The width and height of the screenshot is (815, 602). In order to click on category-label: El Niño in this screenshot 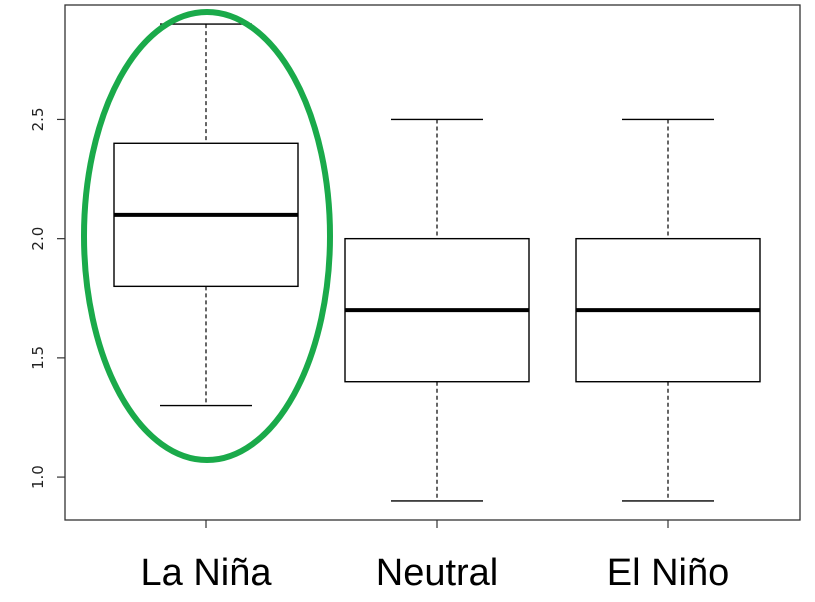, I will do `click(668, 573)`.